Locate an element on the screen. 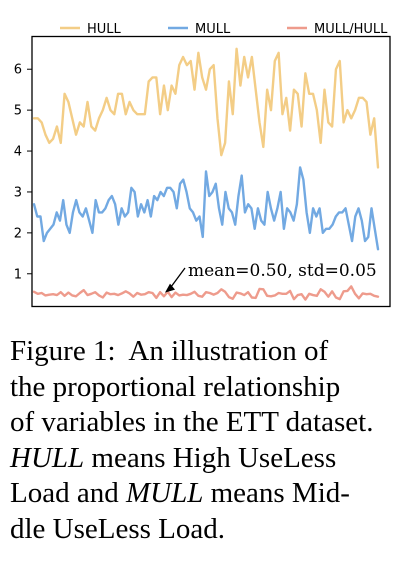 The height and width of the screenshot is (564, 408). annotation: mean=0.50, std=0.05 is located at coordinates (271, 277).